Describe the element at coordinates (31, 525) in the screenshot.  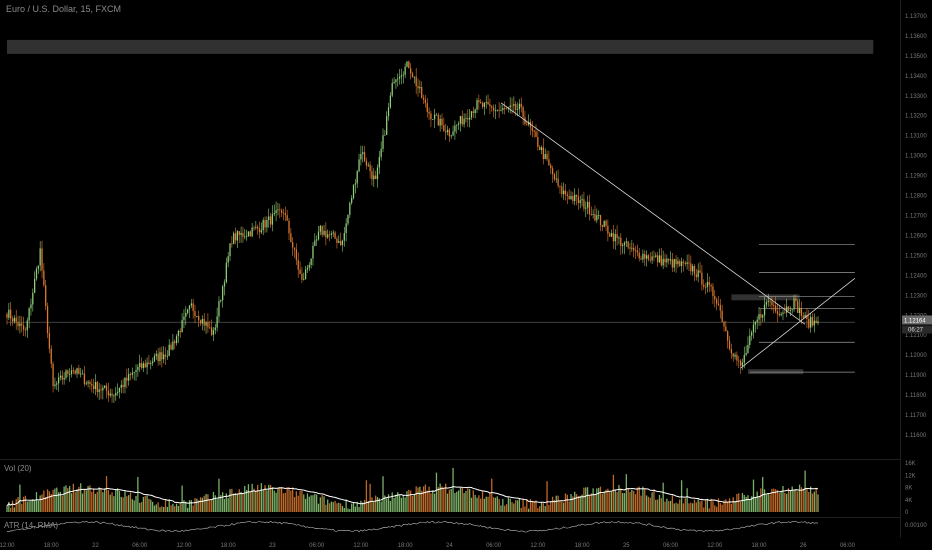
I see `atr-label: ATR (14, RMA)` at that location.